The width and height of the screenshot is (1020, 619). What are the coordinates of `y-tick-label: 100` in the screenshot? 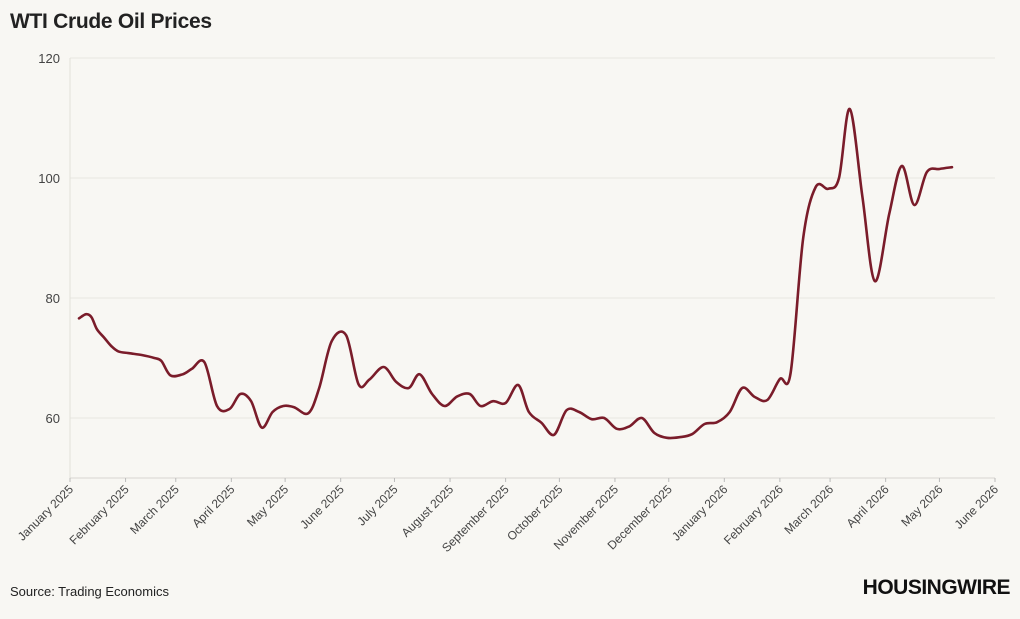 It's located at (49, 178).